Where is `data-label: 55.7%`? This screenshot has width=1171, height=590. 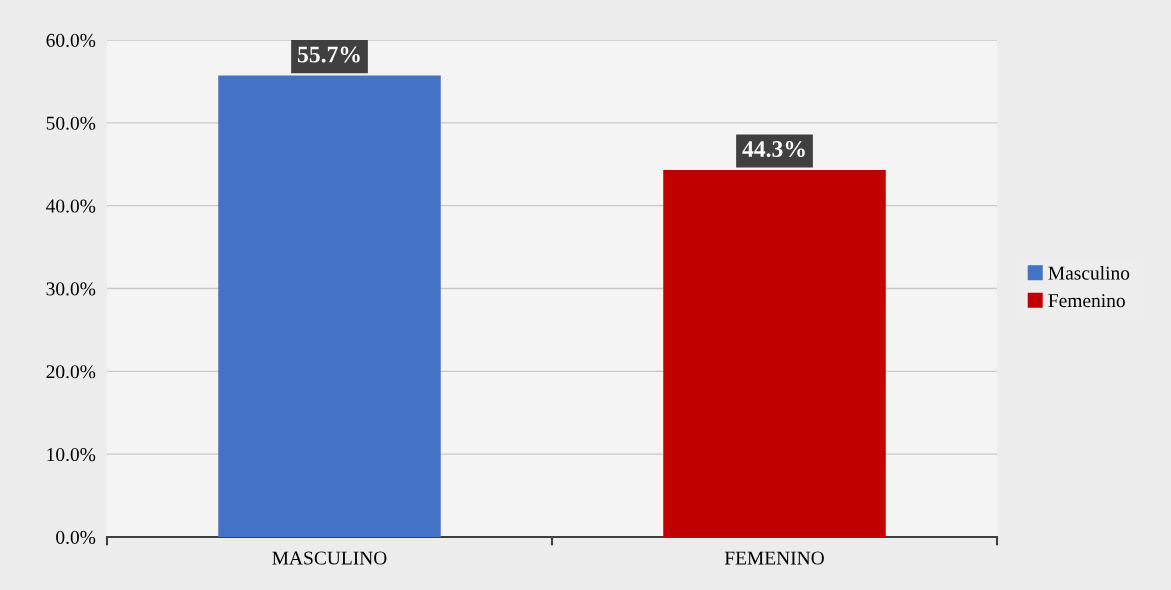 data-label: 55.7% is located at coordinates (328, 54).